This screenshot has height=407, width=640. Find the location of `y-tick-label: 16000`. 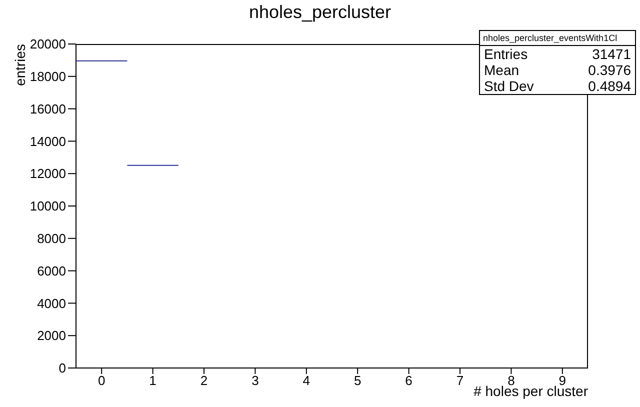

y-tick-label: 16000 is located at coordinates (48, 108).